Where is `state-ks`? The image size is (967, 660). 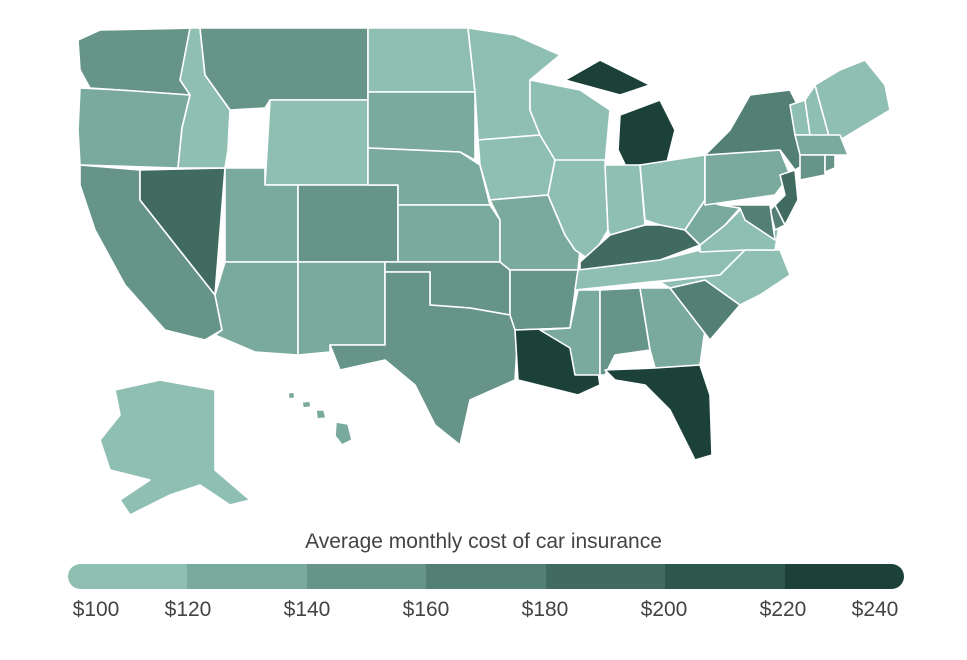 state-ks is located at coordinates (449, 233).